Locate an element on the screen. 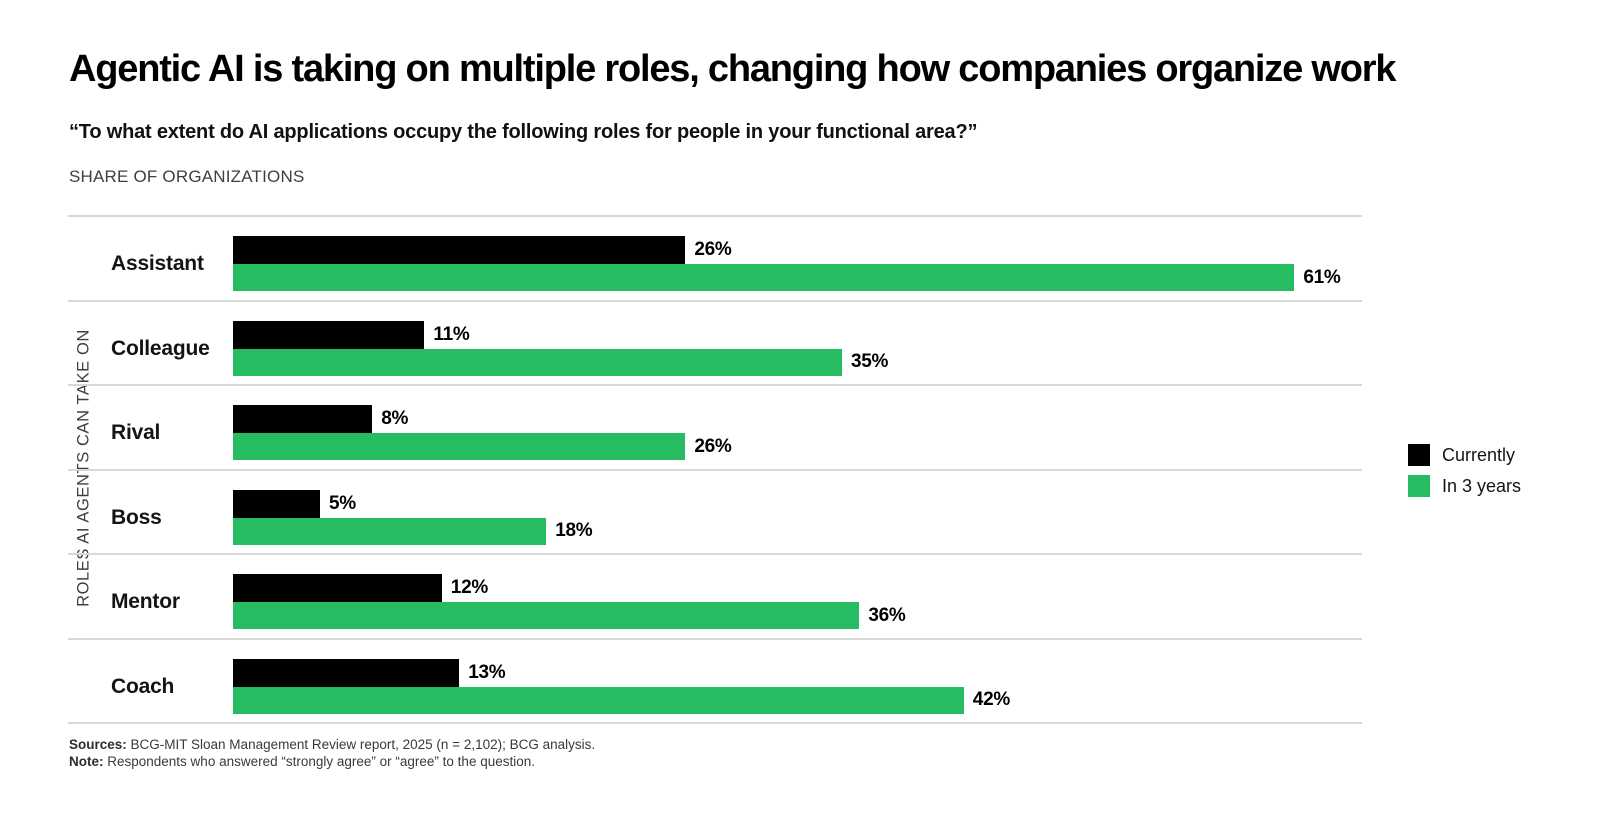 This screenshot has height=837, width=1600. legend-item-currently: Currently is located at coordinates (1464, 455).